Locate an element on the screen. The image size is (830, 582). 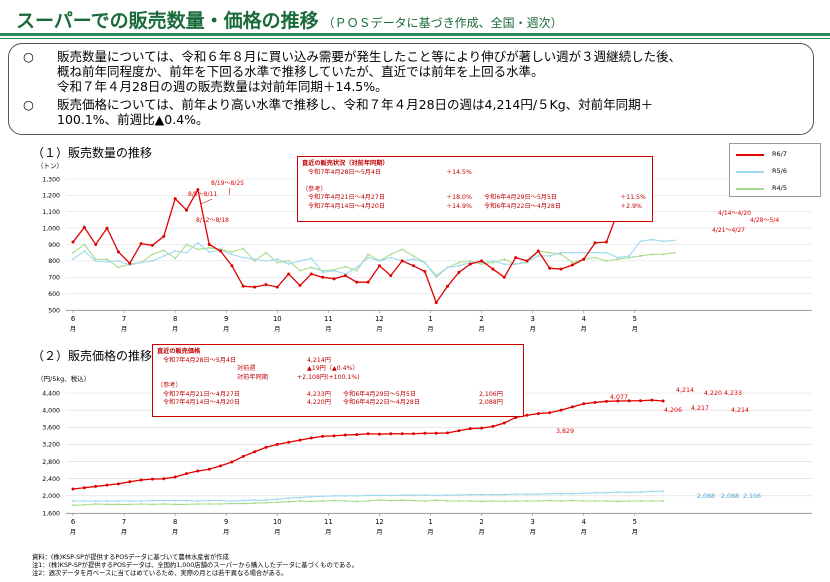
x-tick-label: 6 is located at coordinates (73, 319).